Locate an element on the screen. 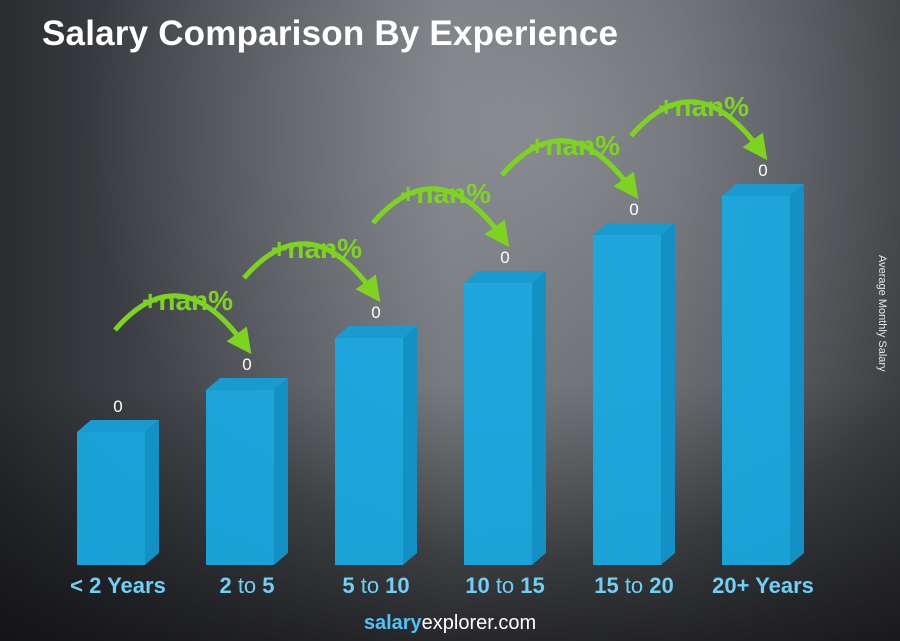  category-label: 2 to 5 is located at coordinates (246, 585).